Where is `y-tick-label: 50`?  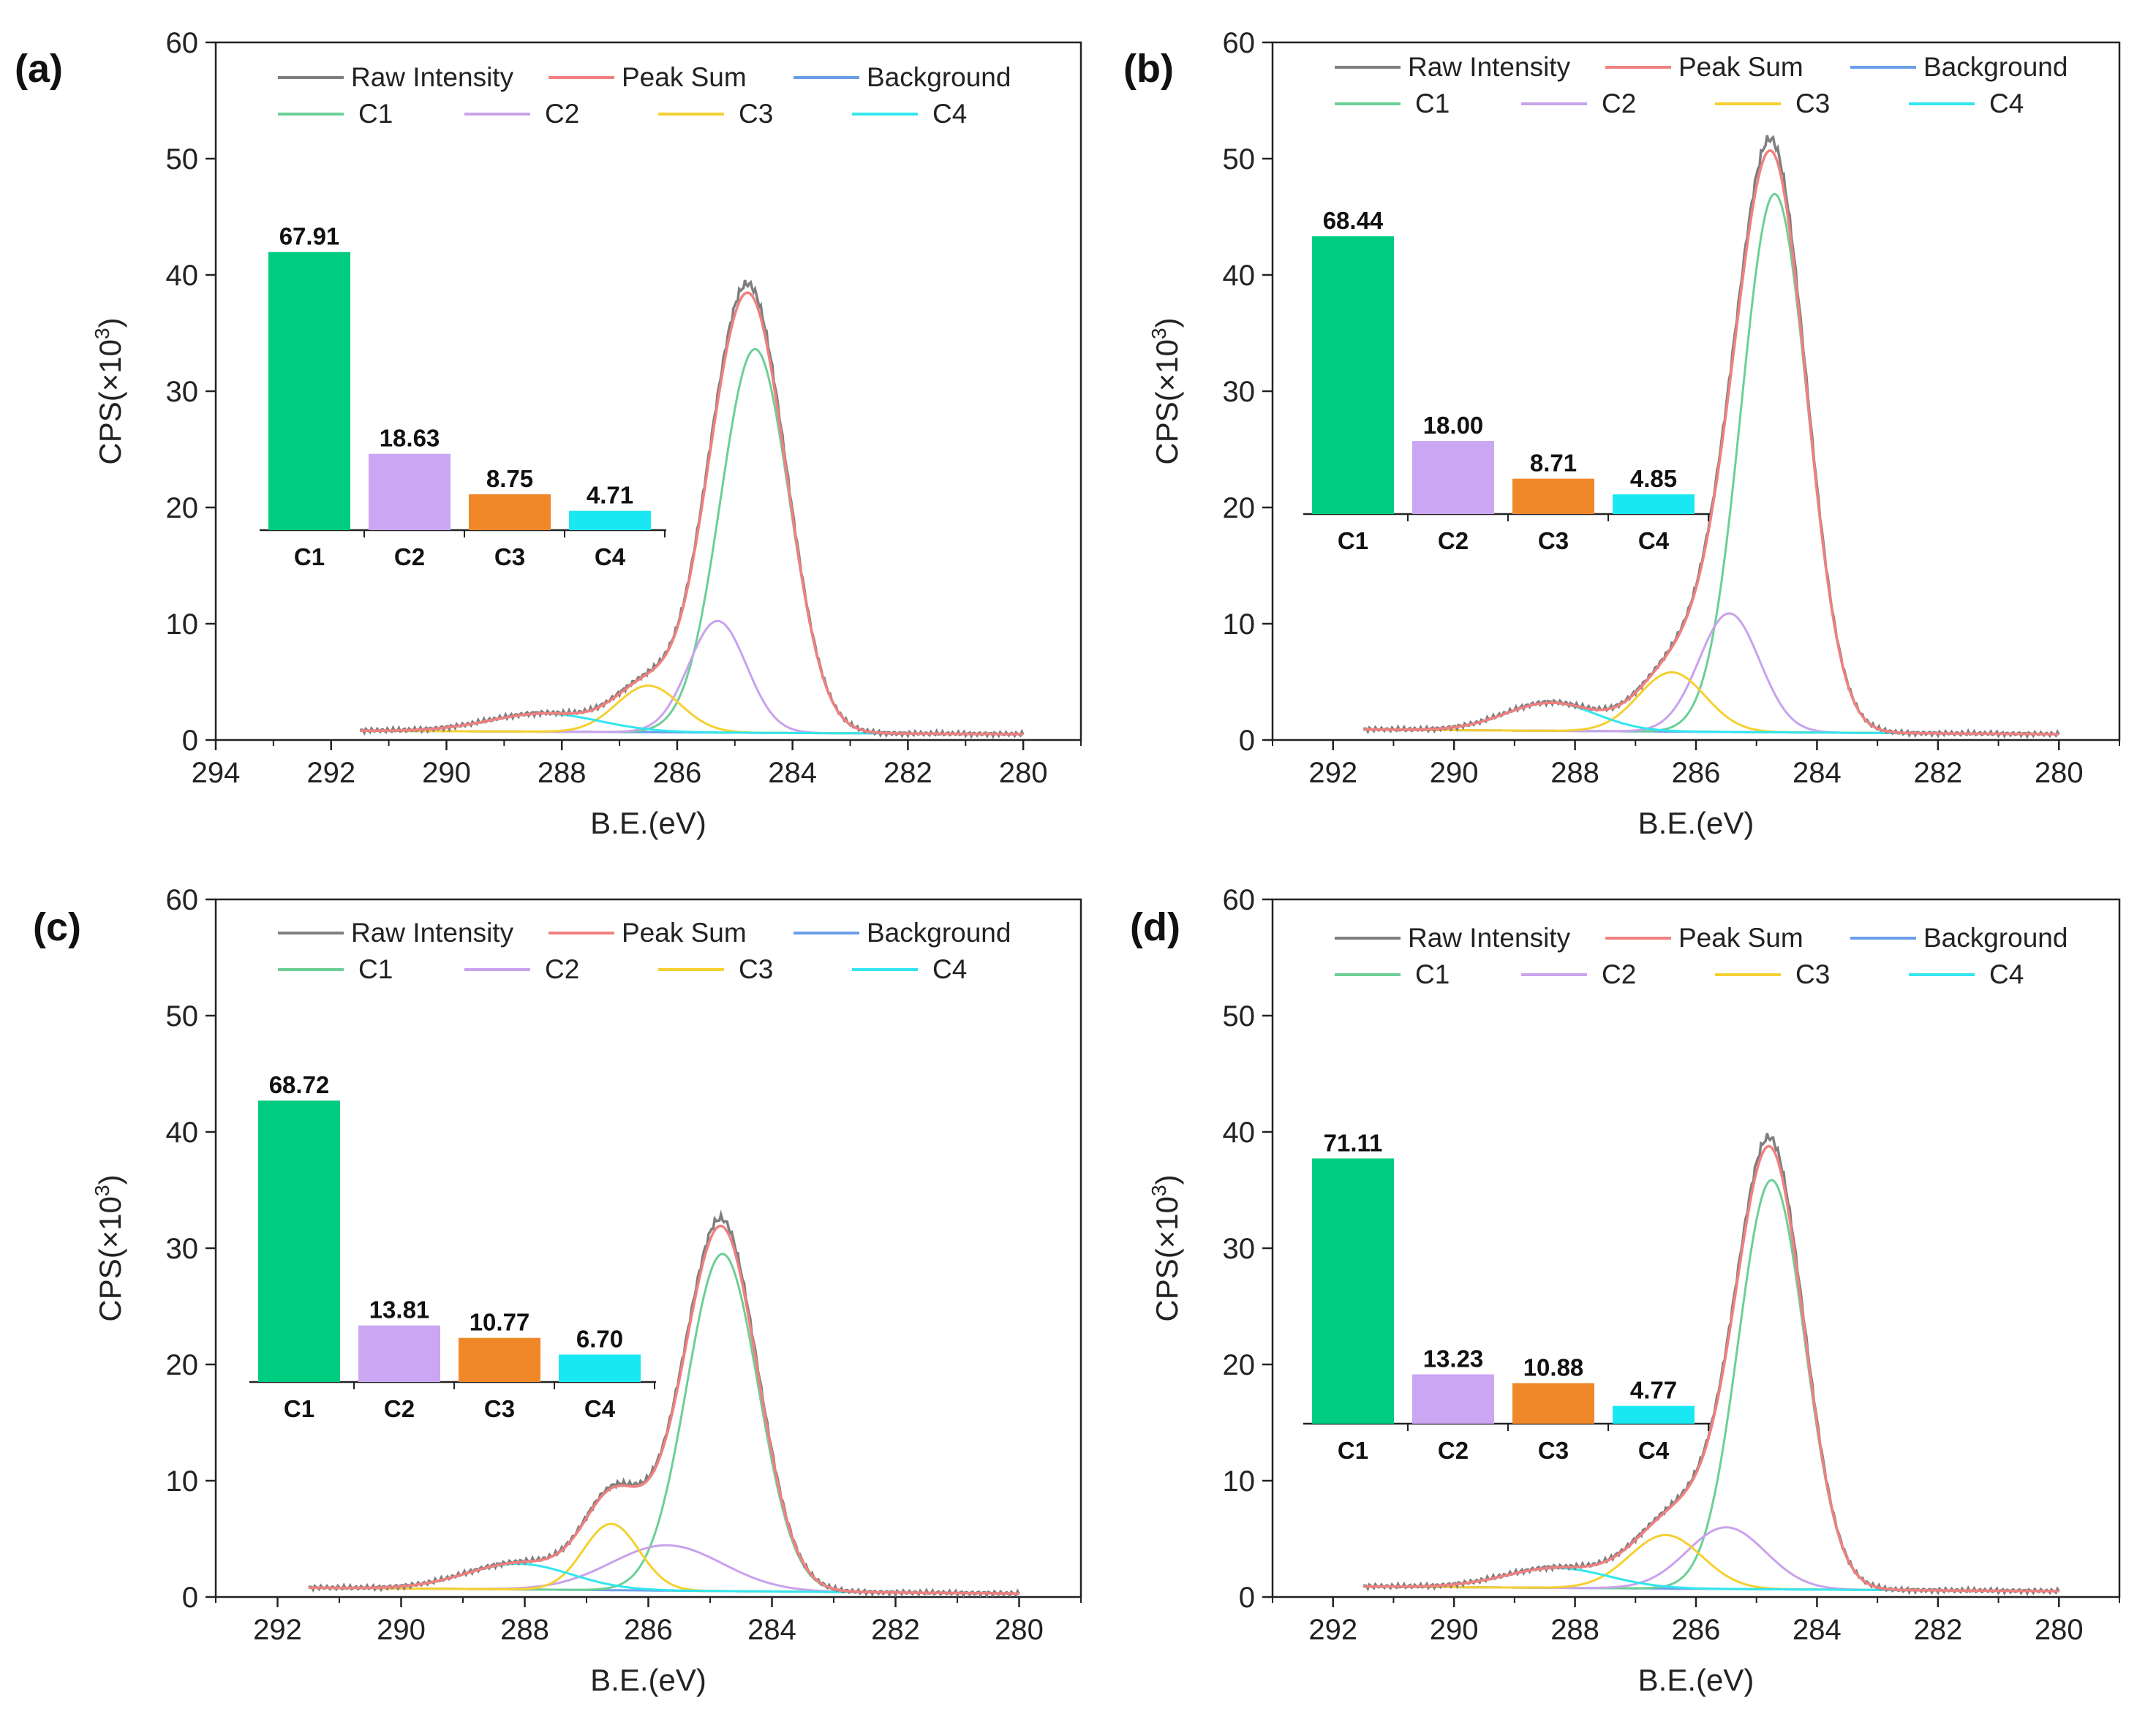 y-tick-label: 50 is located at coordinates (182, 1016).